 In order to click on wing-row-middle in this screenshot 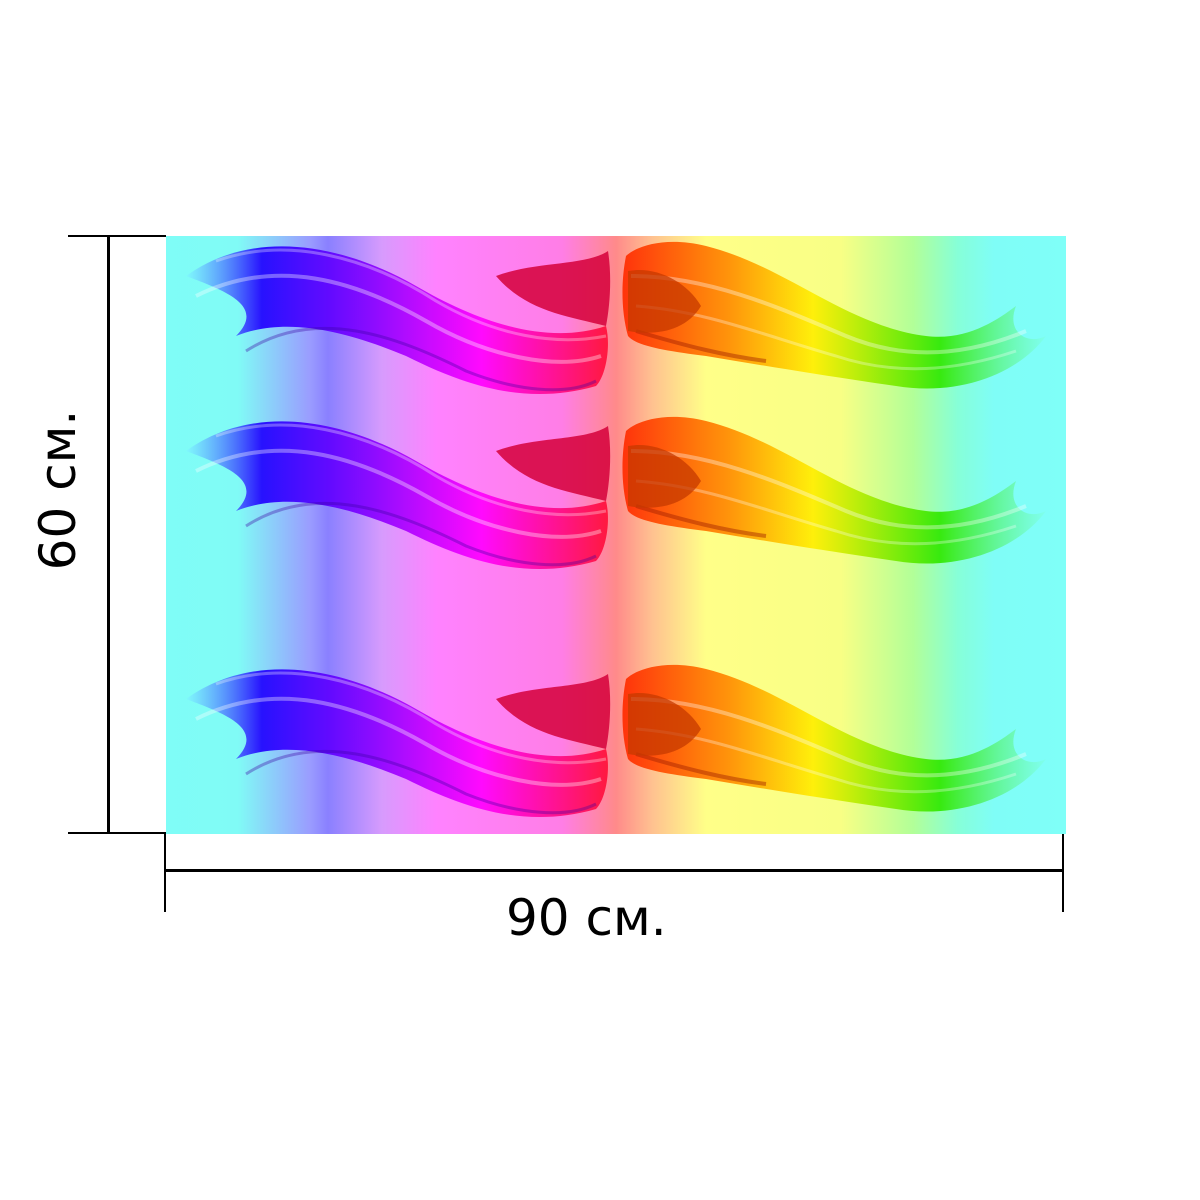, I will do `click(616, 493)`.